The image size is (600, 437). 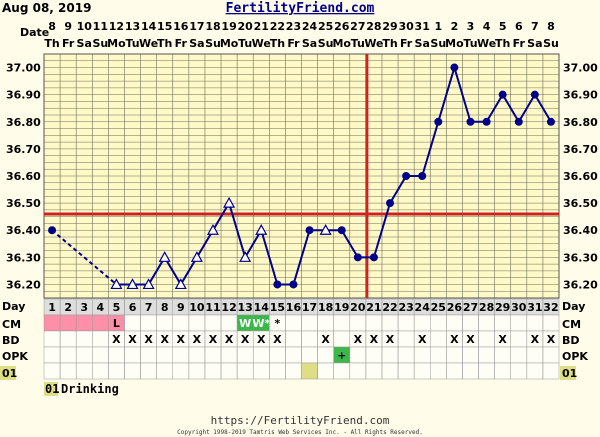 What do you see at coordinates (502, 307) in the screenshot?
I see `row-days-value: 29` at bounding box center [502, 307].